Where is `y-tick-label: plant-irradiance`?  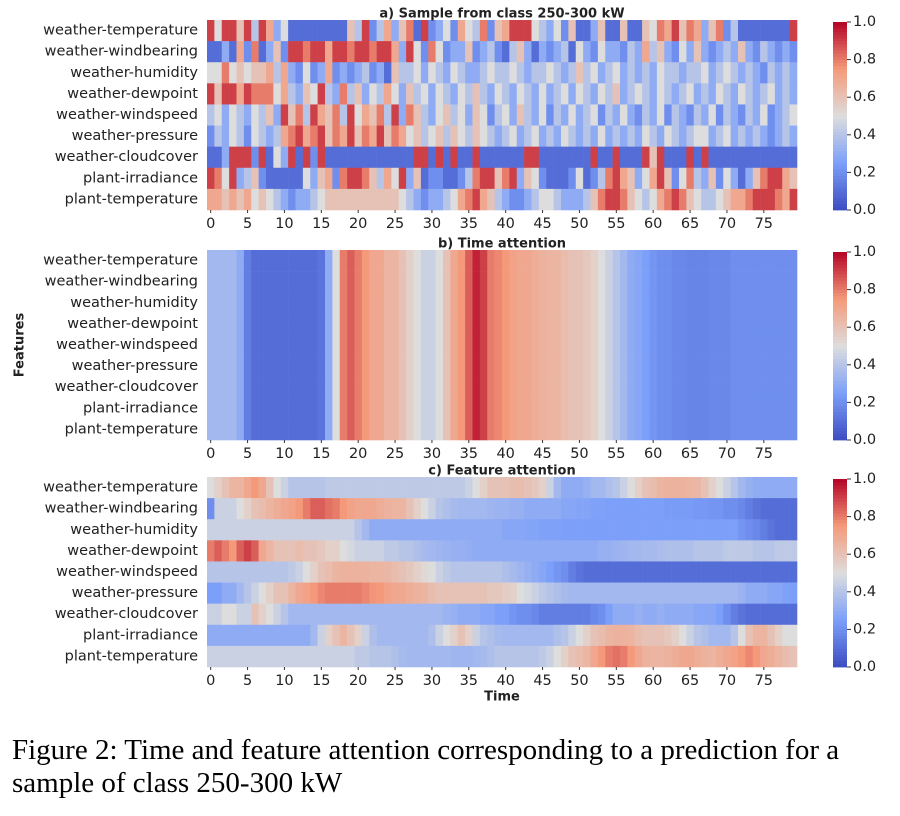
y-tick-label: plant-irradiance is located at coordinates (140, 635).